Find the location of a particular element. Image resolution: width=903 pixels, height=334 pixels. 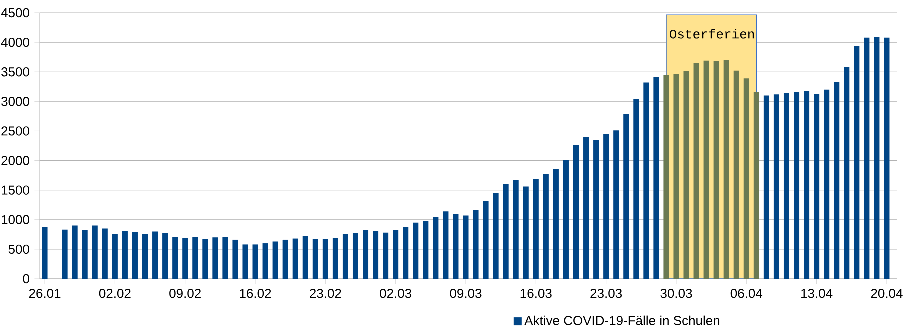

x-tick-label: 06.04 is located at coordinates (746, 293).